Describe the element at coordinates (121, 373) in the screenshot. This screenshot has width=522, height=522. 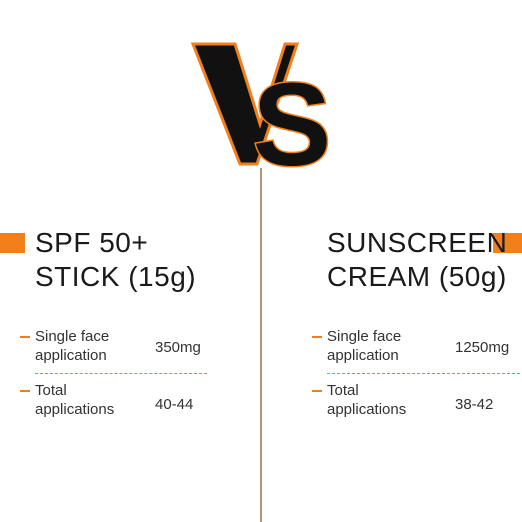
I see `left-row-separator` at that location.